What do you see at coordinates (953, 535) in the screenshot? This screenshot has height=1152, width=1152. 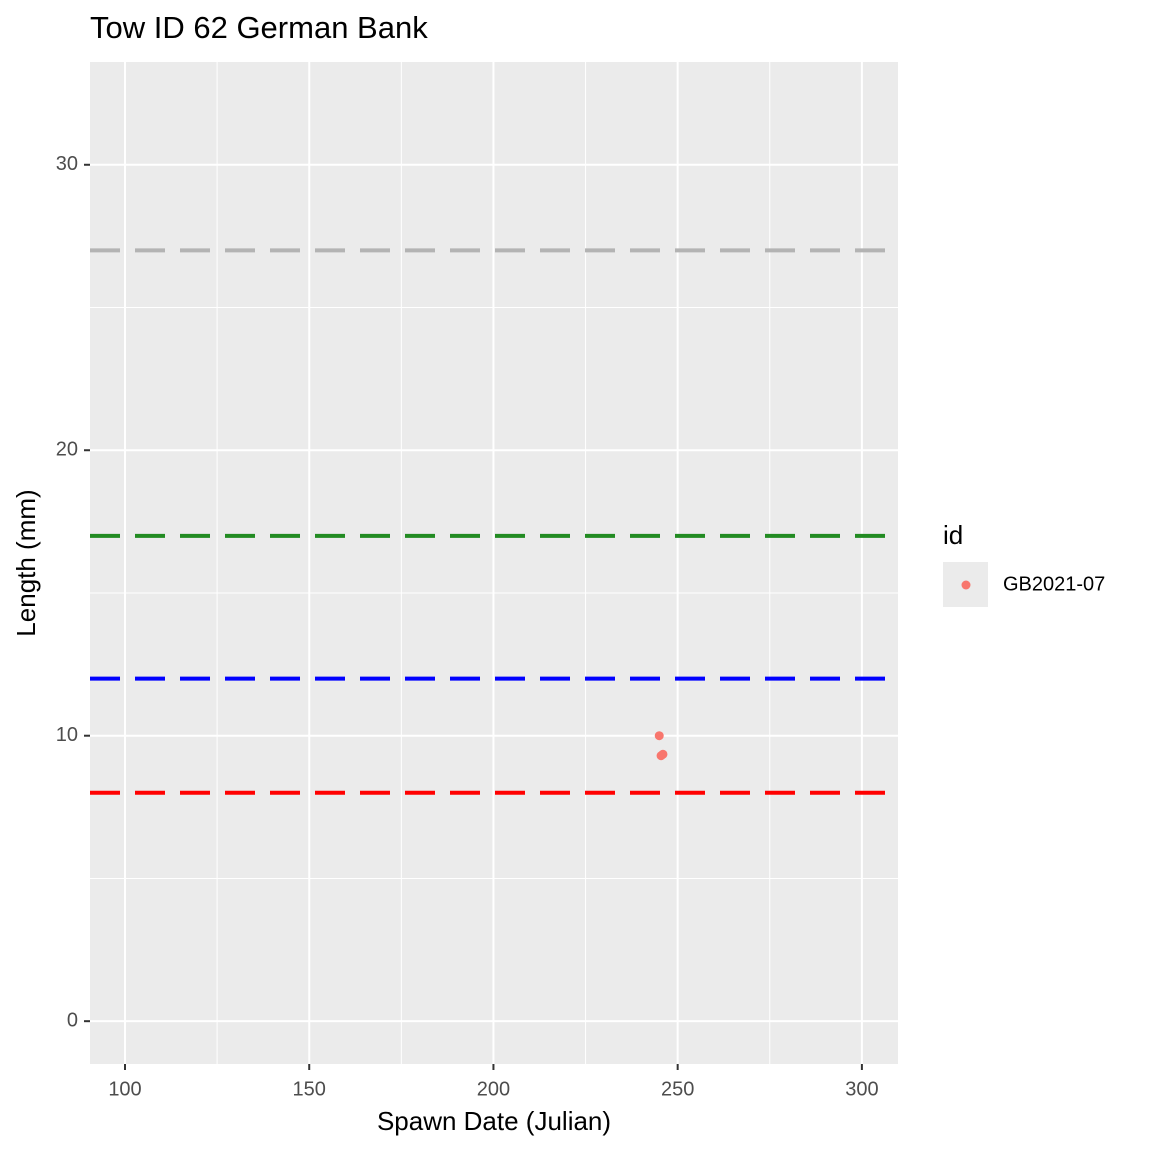 I see `legend-title: id` at bounding box center [953, 535].